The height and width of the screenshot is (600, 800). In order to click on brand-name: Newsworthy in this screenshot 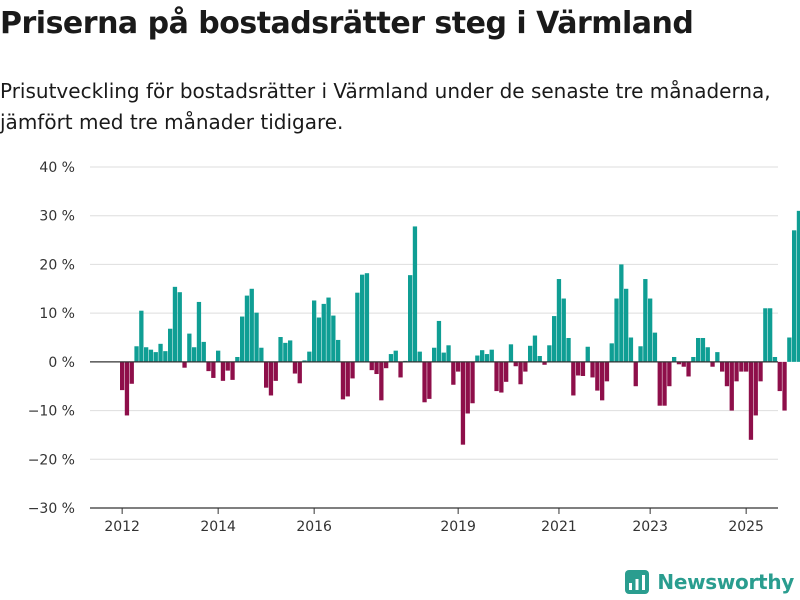, I will do `click(725, 582)`.